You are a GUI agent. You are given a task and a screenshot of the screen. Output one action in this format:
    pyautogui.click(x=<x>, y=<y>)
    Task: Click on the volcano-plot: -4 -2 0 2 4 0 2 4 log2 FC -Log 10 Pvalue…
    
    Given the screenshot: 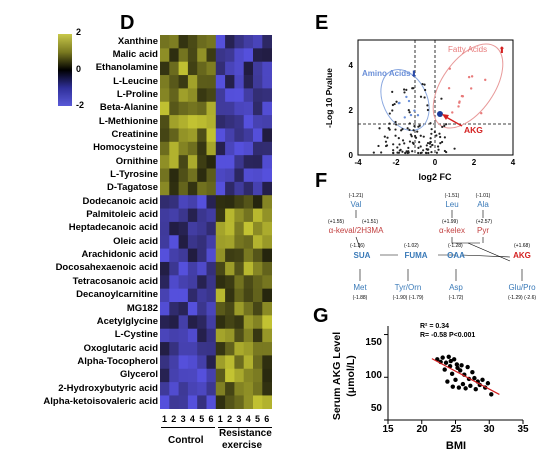 What is the action you would take?
    pyautogui.click(x=420, y=110)
    